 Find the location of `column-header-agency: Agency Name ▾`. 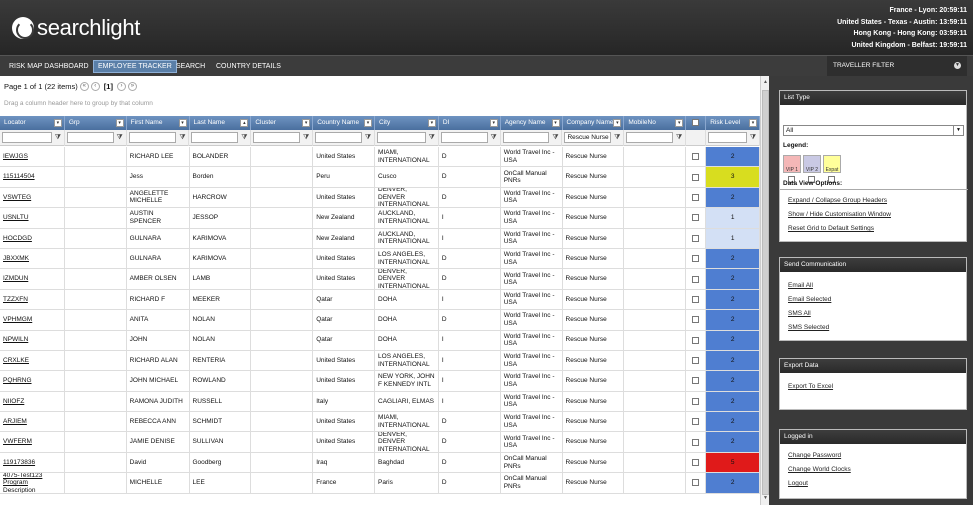

column-header-agency: Agency Name ▾ is located at coordinates (532, 123).